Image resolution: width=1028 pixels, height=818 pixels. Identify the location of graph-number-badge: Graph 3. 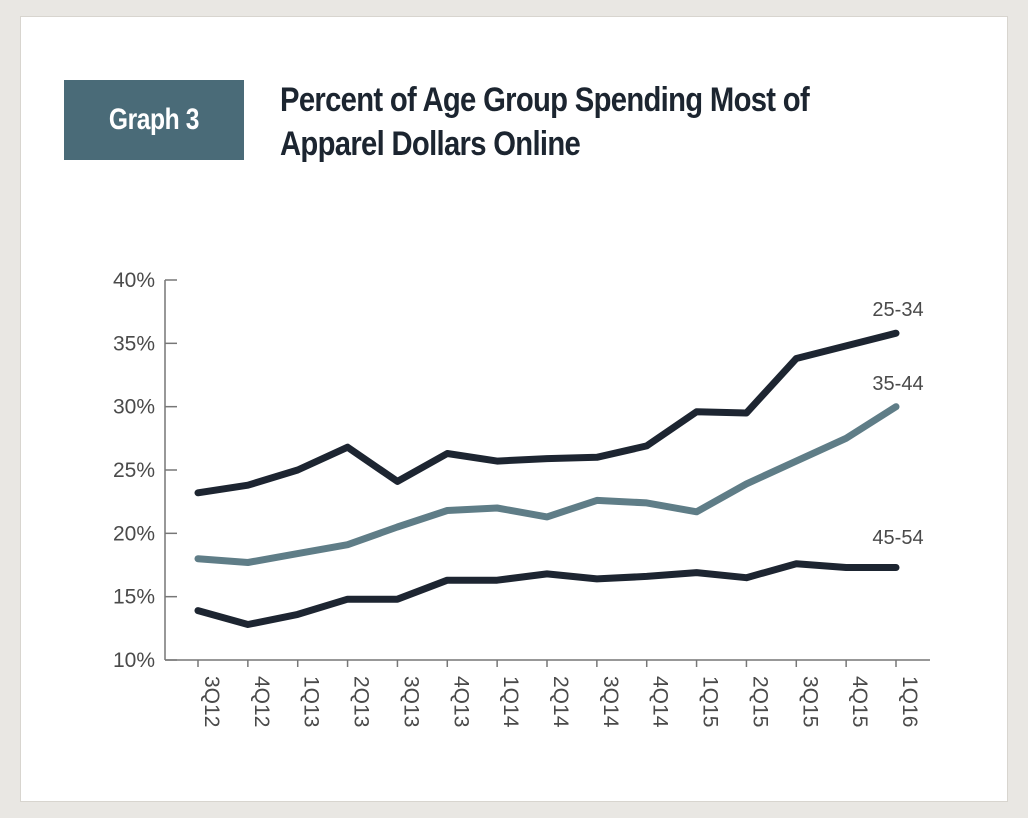
(154, 120).